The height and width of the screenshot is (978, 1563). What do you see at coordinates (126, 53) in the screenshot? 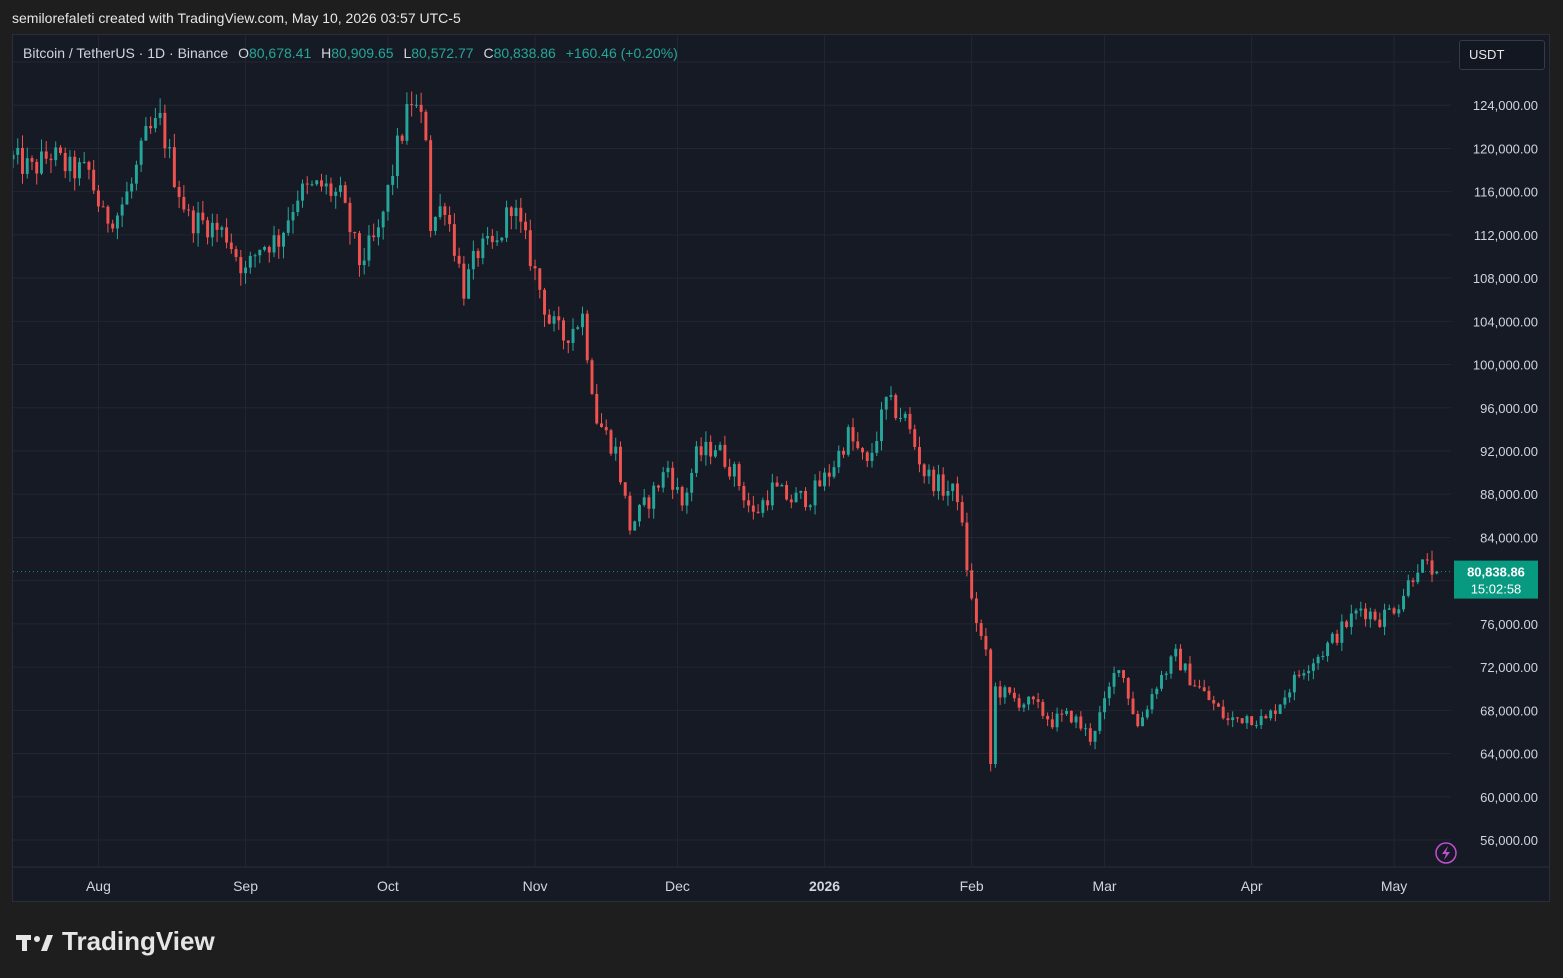
I see `symbol-label: Bitcoin / TetherUS · 1D · Binance` at bounding box center [126, 53].